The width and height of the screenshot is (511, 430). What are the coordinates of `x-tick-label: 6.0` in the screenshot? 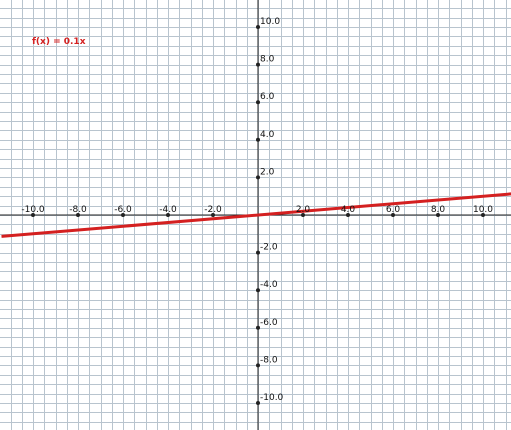 It's located at (393, 210).